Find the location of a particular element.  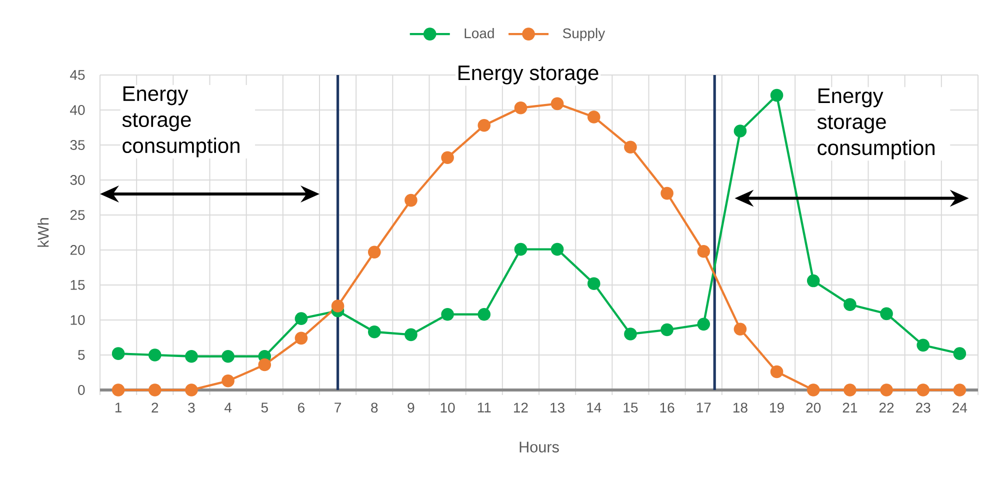

x-tick-label: 21 is located at coordinates (850, 407).